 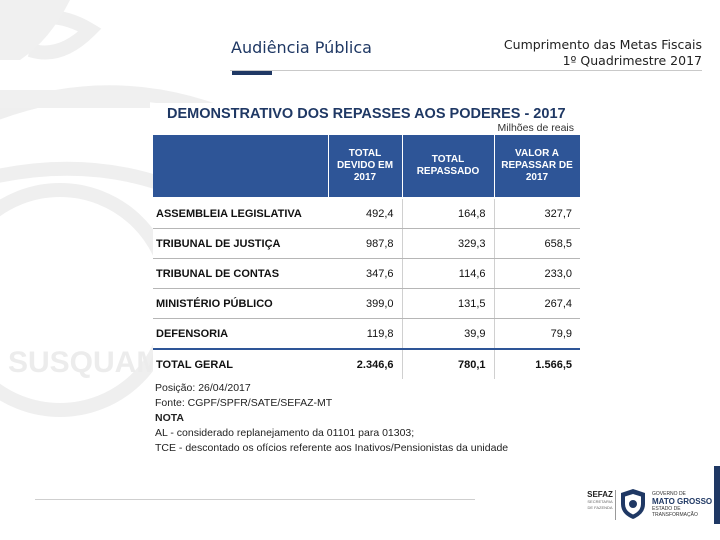 What do you see at coordinates (602, 44) in the screenshot?
I see `header-subject: Cumprimento das Metas Fiscais` at bounding box center [602, 44].